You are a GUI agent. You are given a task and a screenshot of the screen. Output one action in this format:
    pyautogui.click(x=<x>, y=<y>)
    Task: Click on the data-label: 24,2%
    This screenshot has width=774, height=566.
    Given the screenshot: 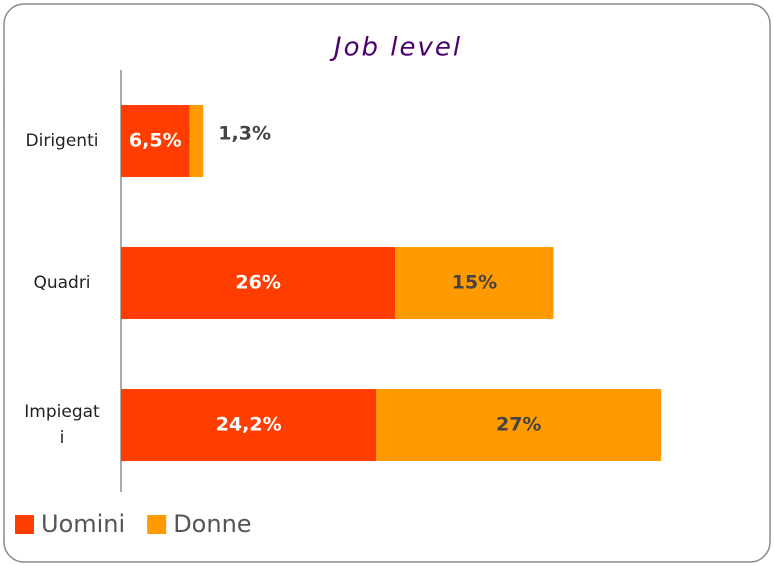 What is the action you would take?
    pyautogui.click(x=249, y=425)
    